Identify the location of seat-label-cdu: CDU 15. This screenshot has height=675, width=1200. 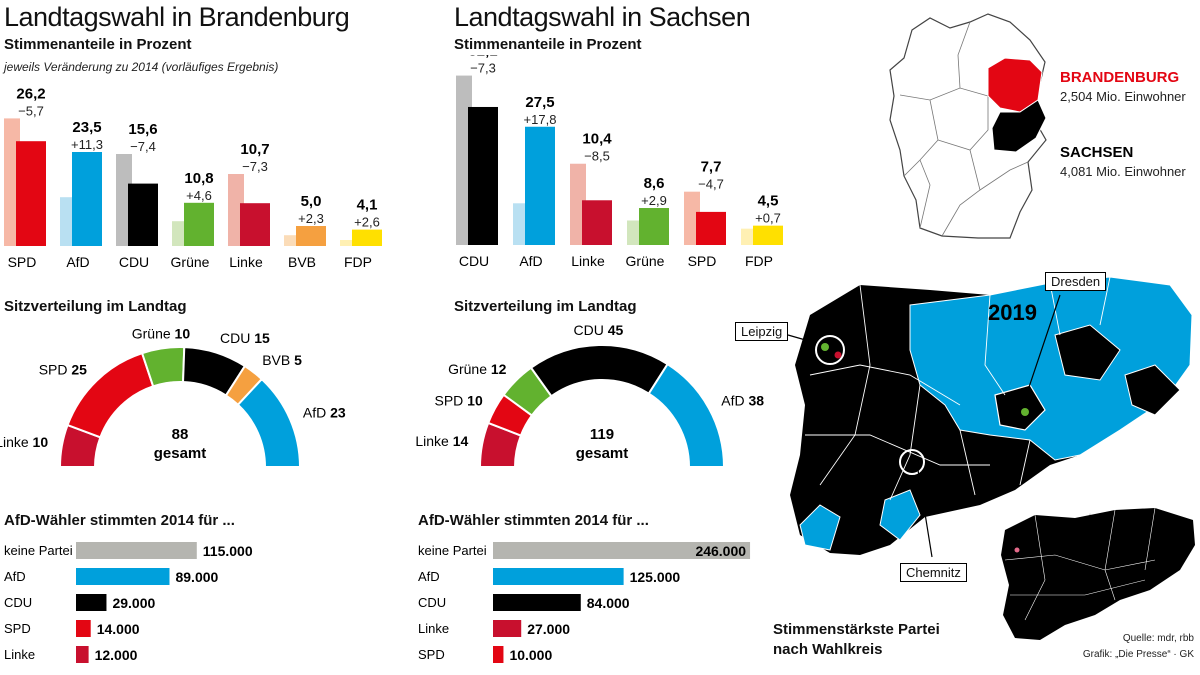
(245, 338).